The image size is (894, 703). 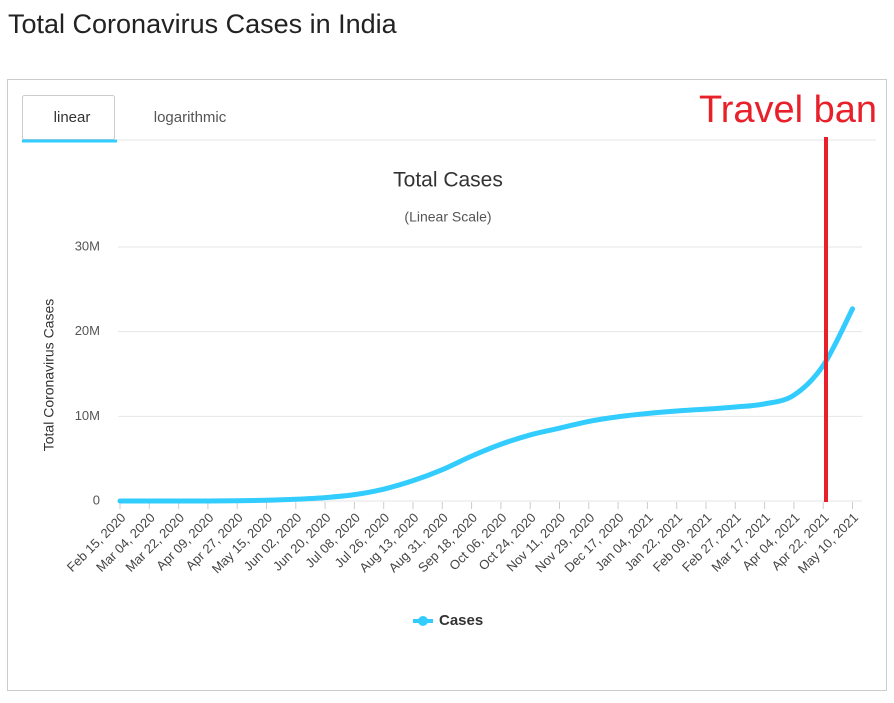 What do you see at coordinates (203, 24) in the screenshot?
I see `page-title: Total Coronavirus Cases in India` at bounding box center [203, 24].